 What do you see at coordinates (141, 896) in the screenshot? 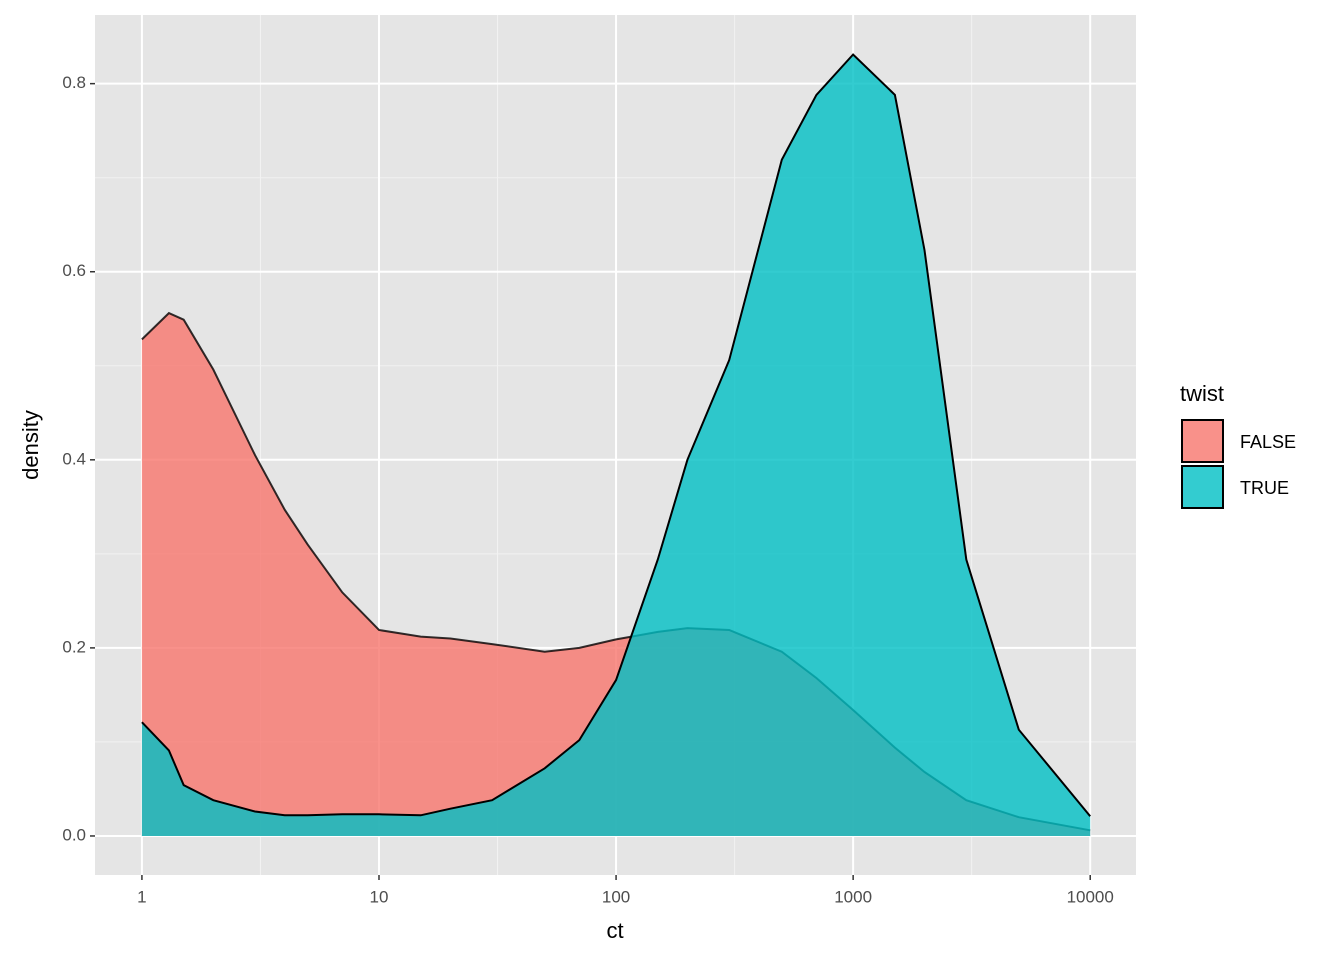
I see `x-tick-label: 1` at bounding box center [141, 896].